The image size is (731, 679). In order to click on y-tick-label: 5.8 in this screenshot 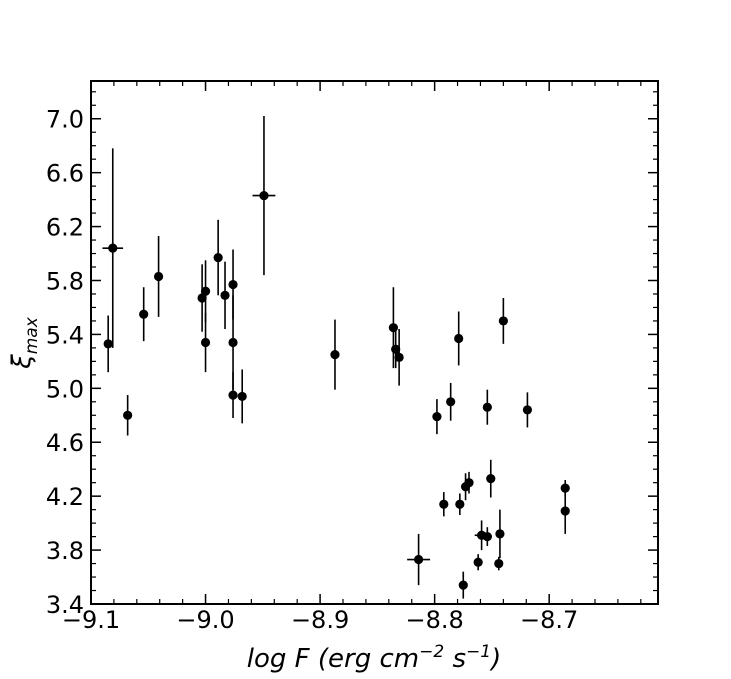, I will do `click(65, 281)`.